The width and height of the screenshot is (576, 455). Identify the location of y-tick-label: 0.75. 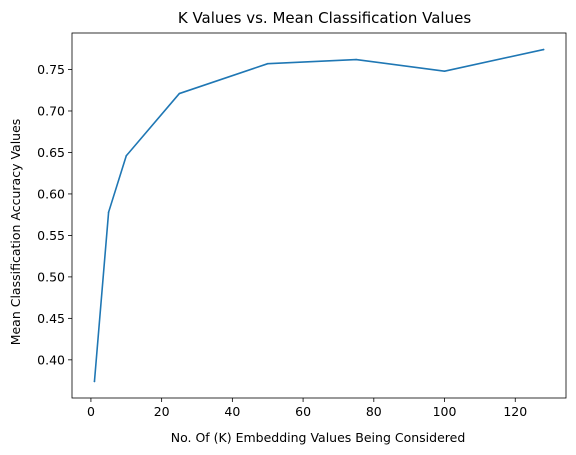
(51, 69).